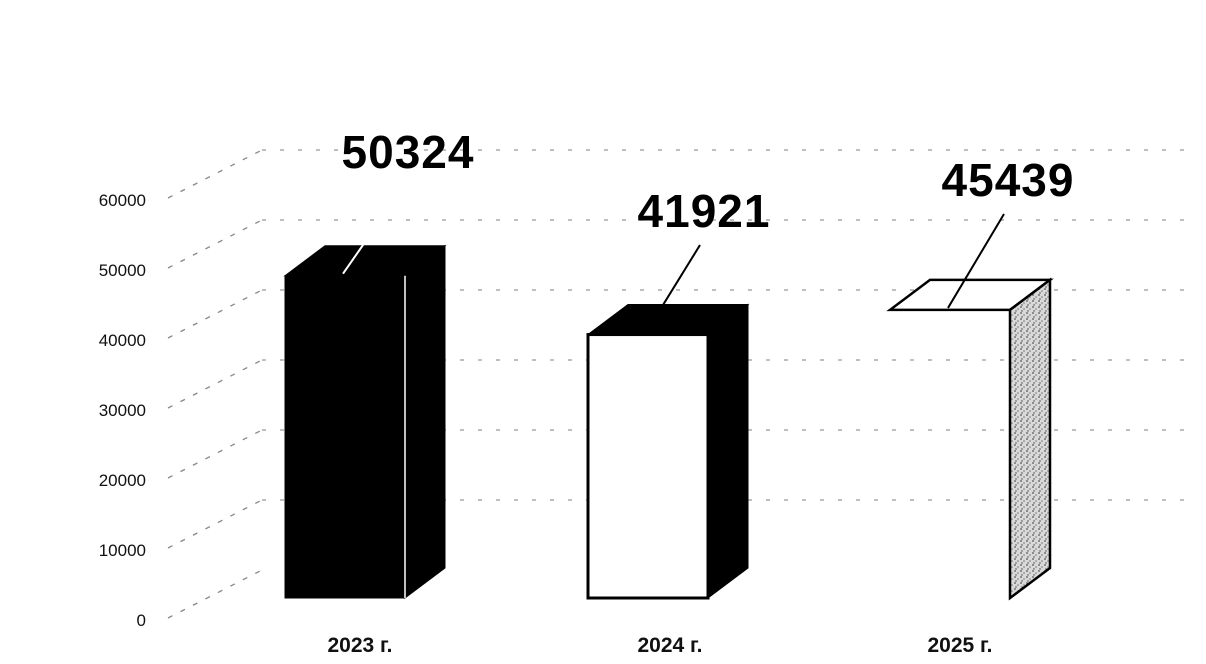 The width and height of the screenshot is (1206, 664). Describe the element at coordinates (1008, 180) in the screenshot. I see `data-label: 45439` at that location.